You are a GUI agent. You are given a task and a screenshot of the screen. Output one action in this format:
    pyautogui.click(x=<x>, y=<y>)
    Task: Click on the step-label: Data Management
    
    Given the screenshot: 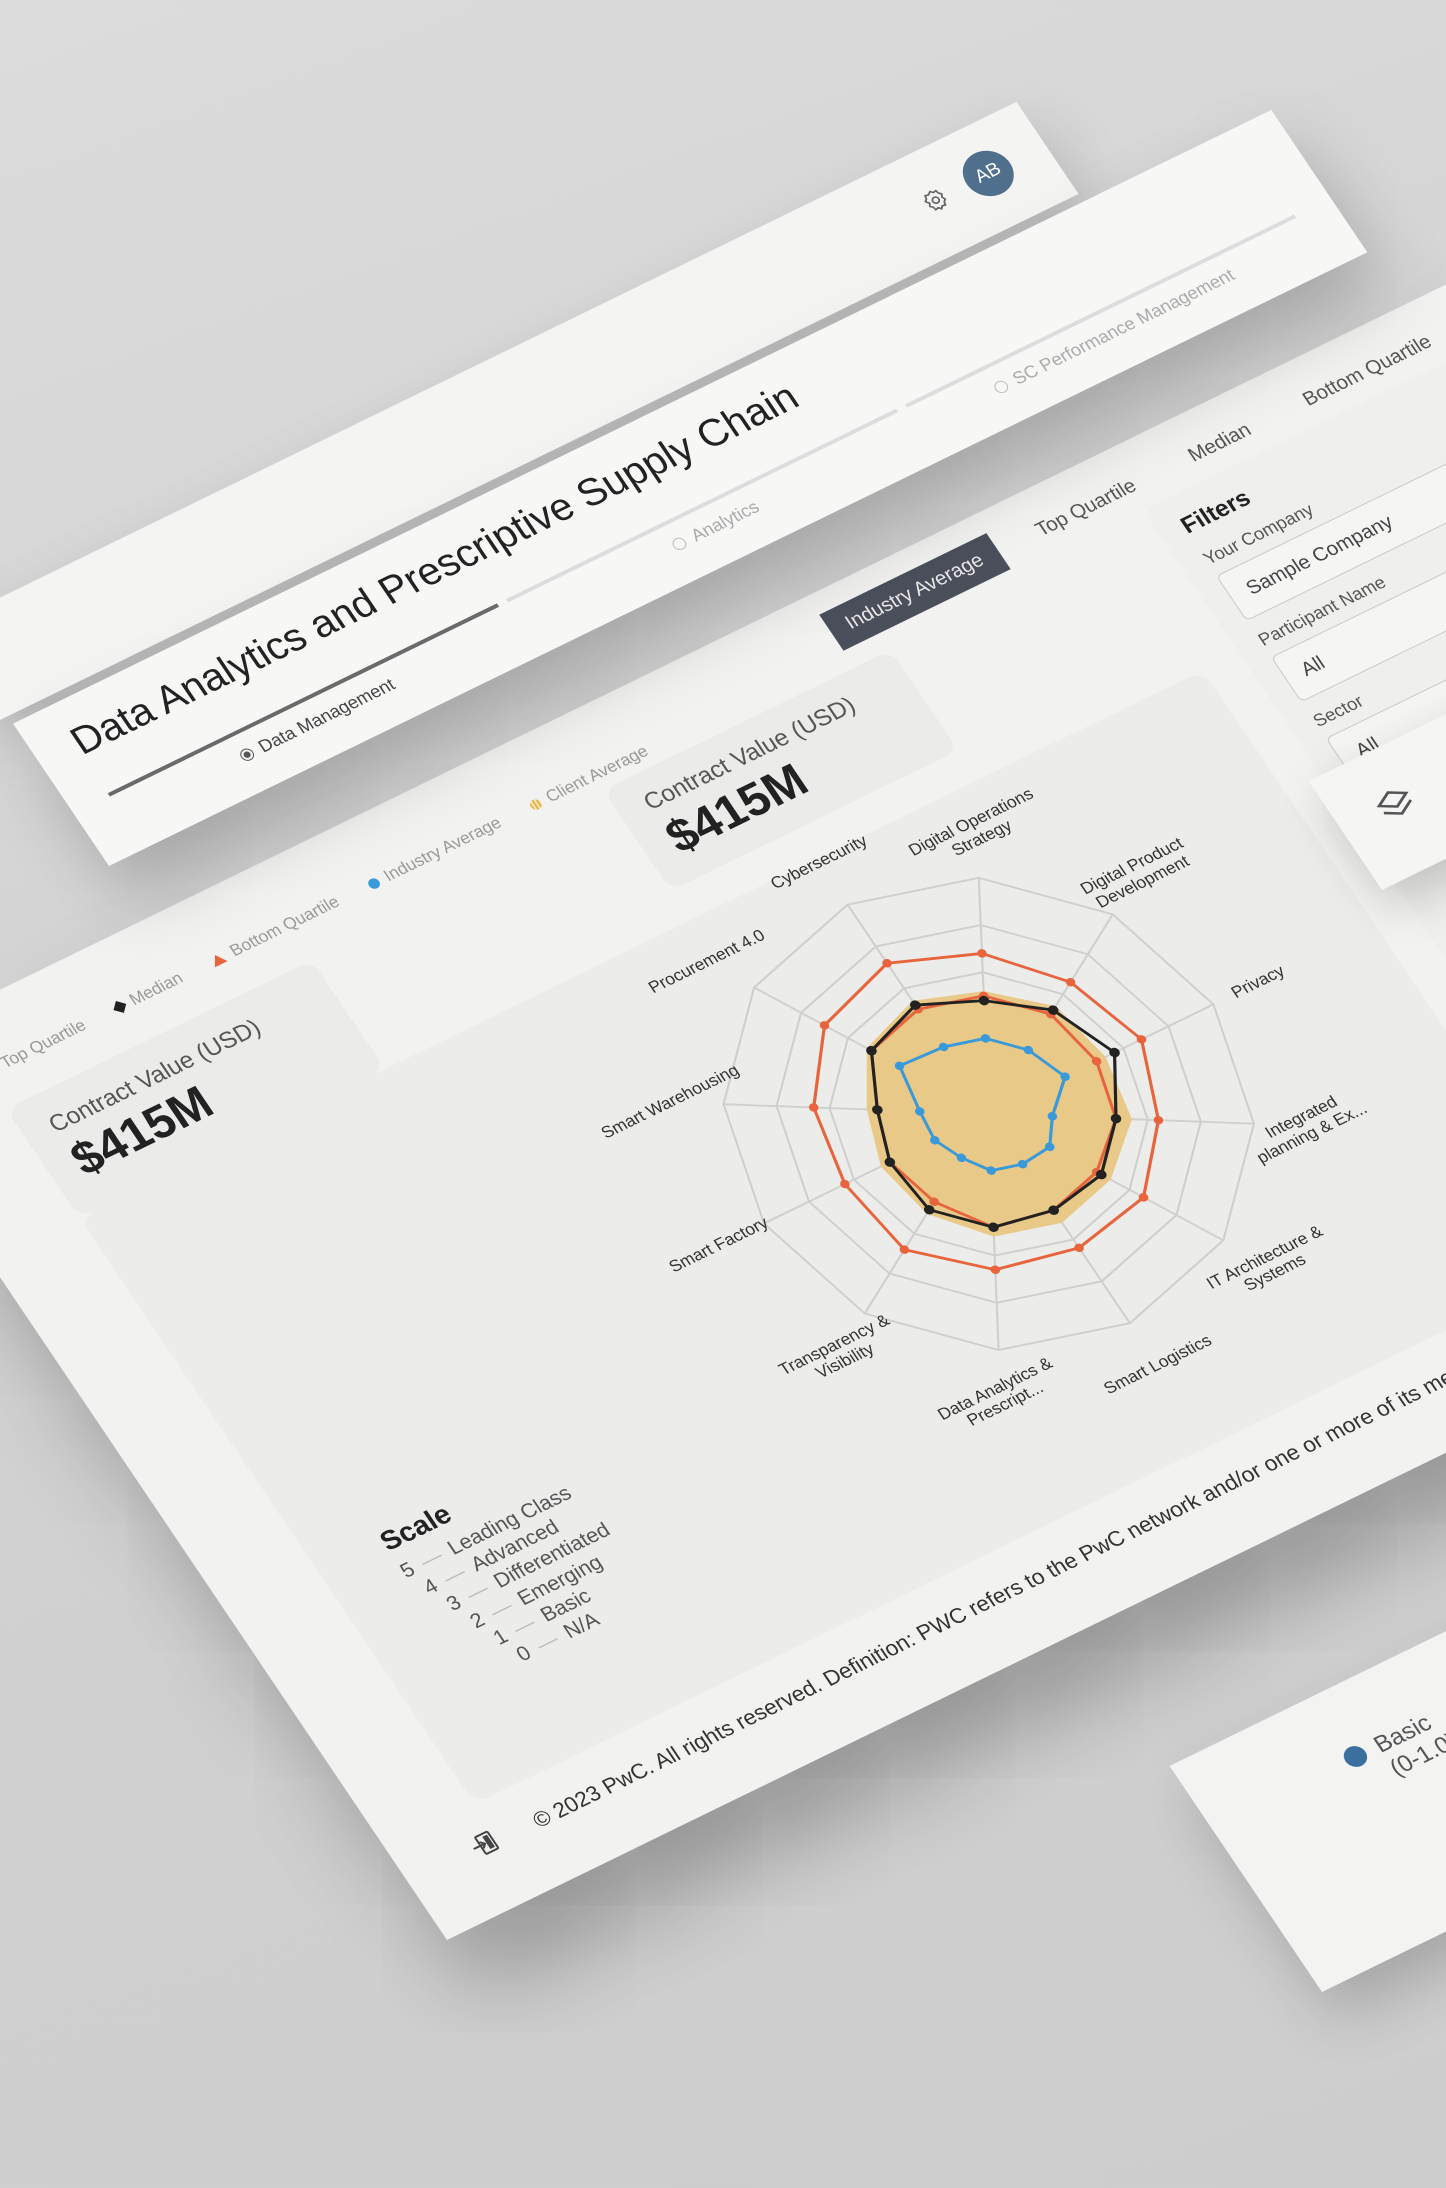 What is the action you would take?
    pyautogui.click(x=326, y=715)
    